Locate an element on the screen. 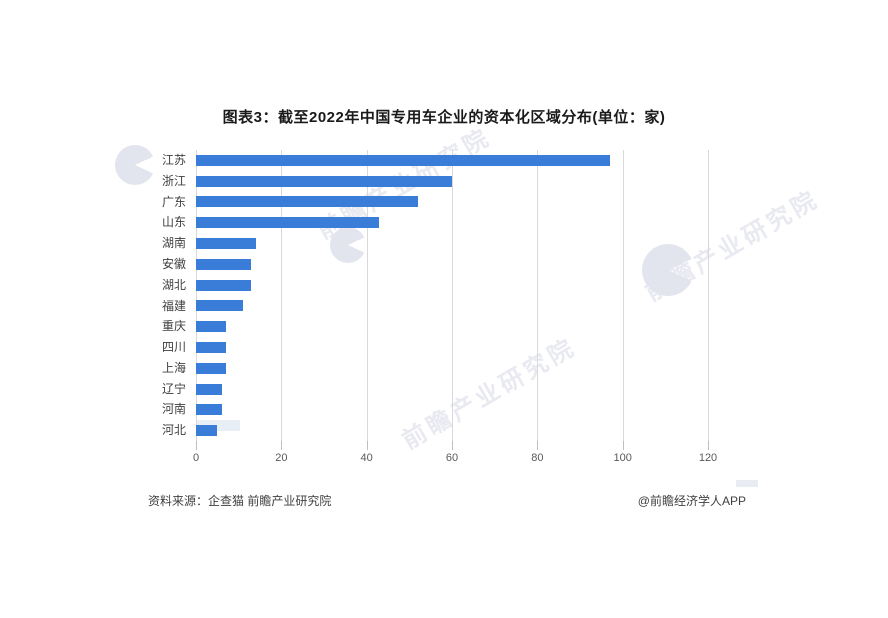 The width and height of the screenshot is (888, 618). bar-辽宁 is located at coordinates (209, 389).